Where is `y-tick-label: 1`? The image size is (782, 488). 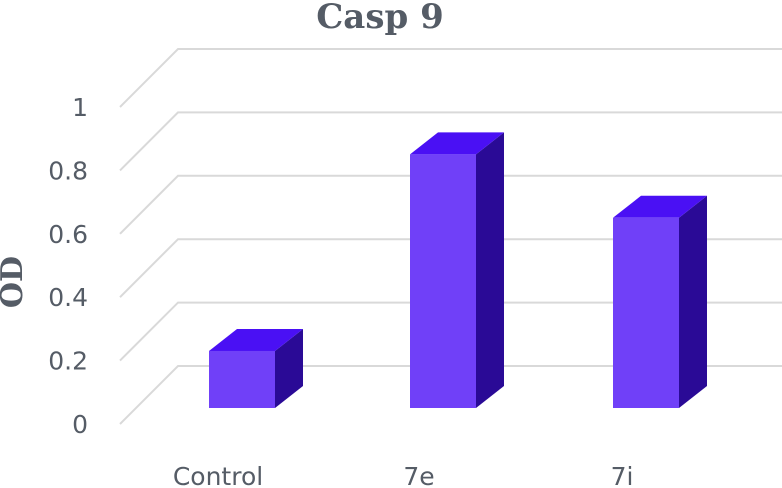
y-tick-label: 1 is located at coordinates (80, 107).